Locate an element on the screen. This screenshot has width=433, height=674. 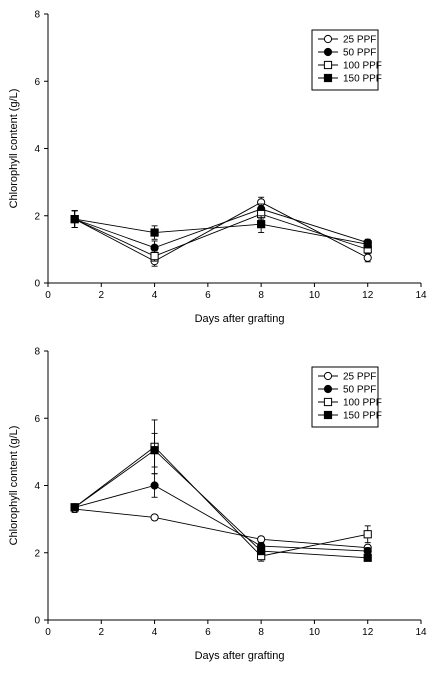
series-50-ppf is located at coordinates (221, 229).